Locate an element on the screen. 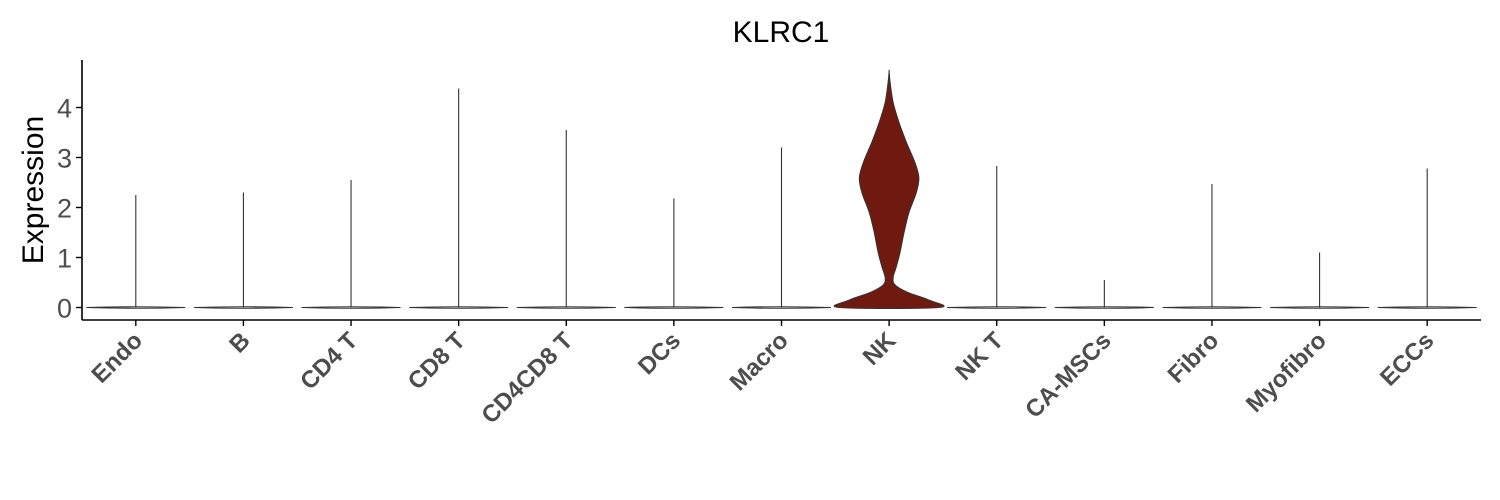 The image size is (1500, 500). x-tick-label: CD4 T is located at coordinates (329, 361).